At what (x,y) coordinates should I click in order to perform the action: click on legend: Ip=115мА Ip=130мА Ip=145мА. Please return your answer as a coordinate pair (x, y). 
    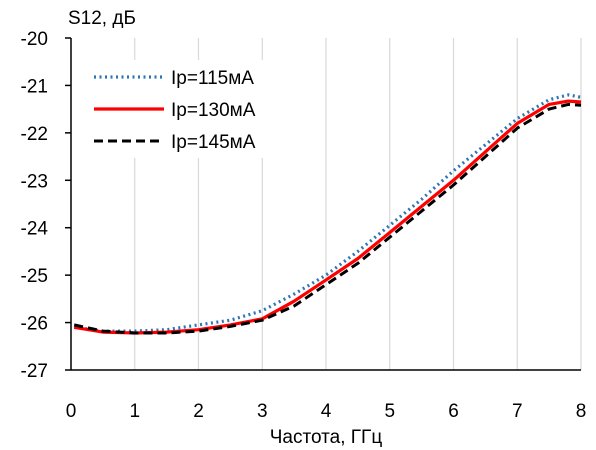
    Looking at the image, I should click on (185, 109).